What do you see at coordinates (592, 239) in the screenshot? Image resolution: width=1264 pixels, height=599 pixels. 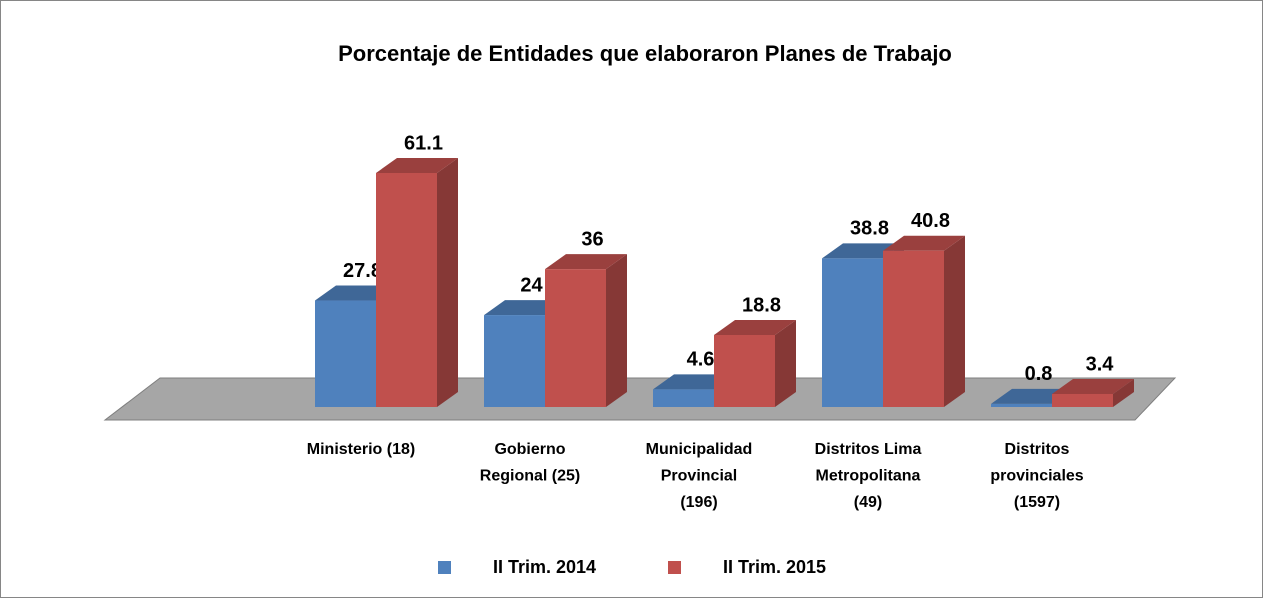 I see `data-label: 36` at bounding box center [592, 239].